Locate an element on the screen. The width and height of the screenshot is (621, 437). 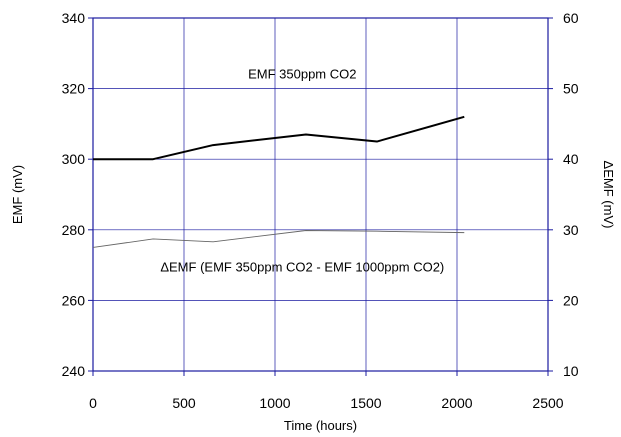
series-line-emf-350ppm is located at coordinates (279, 138).